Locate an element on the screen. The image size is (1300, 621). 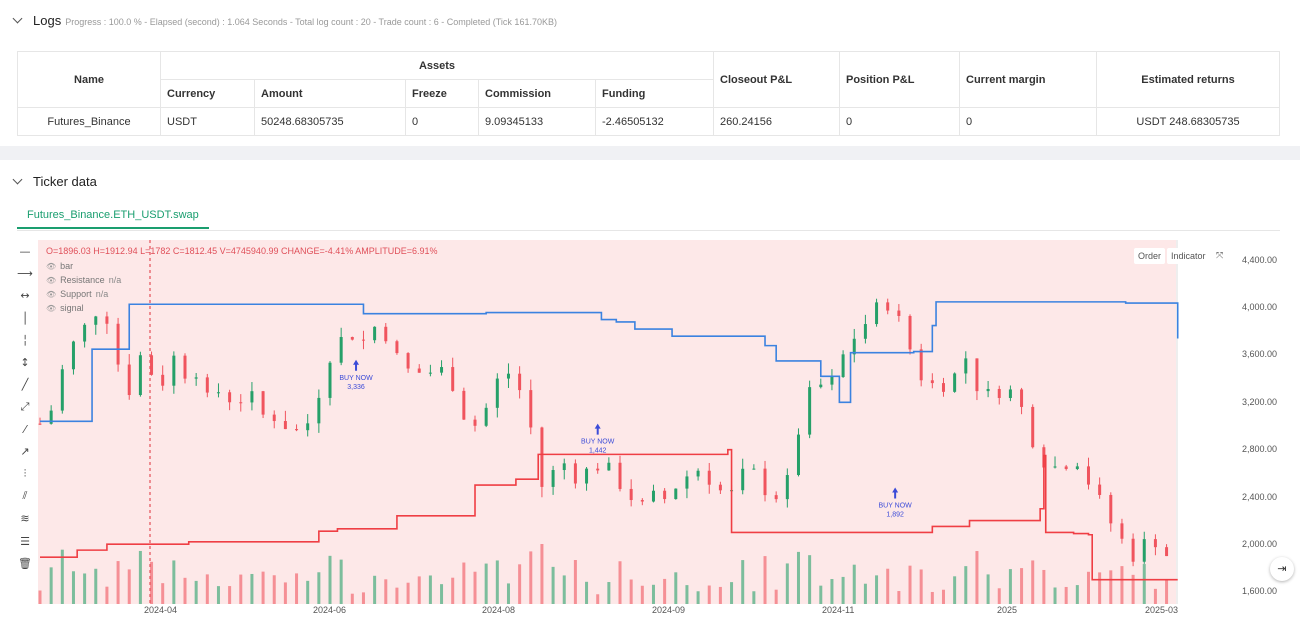
assets-header: Assets is located at coordinates (437, 65).